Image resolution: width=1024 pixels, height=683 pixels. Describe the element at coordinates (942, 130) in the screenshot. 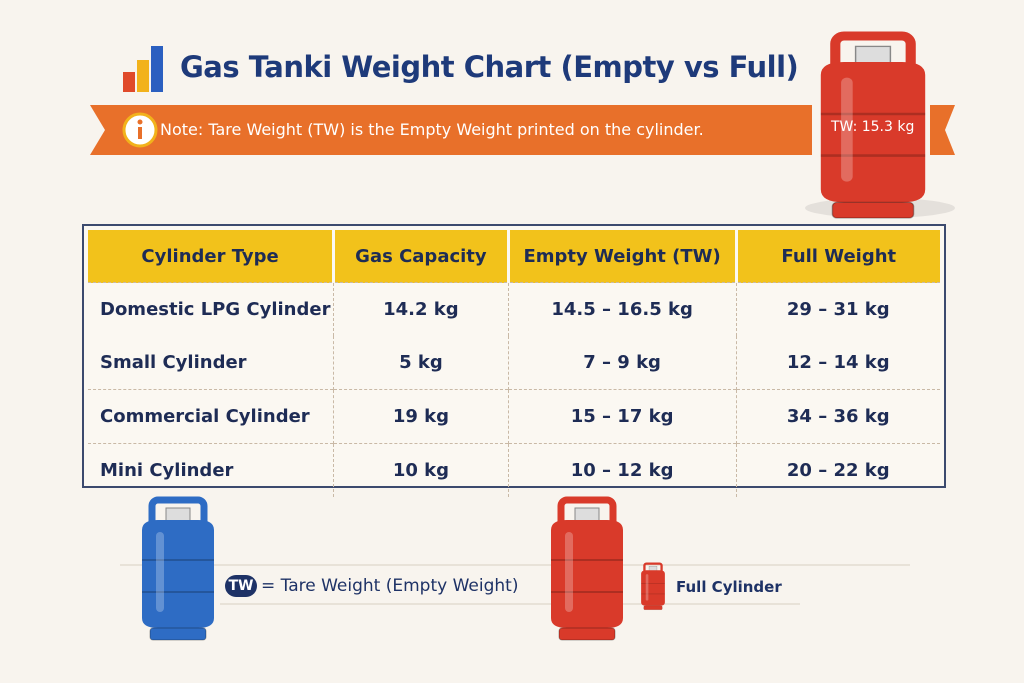

I see `banner-tail` at that location.